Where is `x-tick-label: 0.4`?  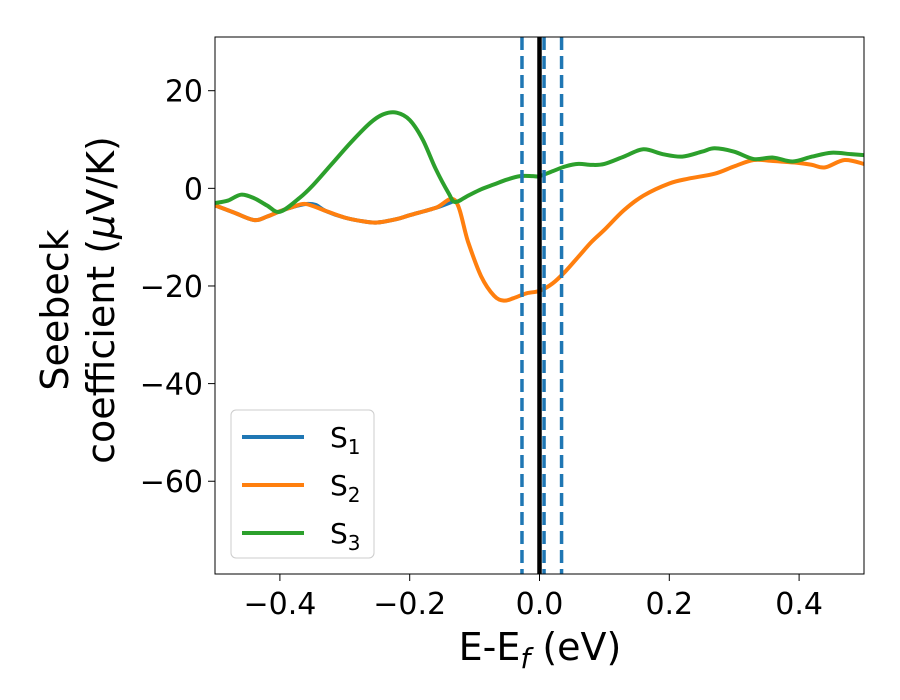 x-tick-label: 0.4 is located at coordinates (799, 604).